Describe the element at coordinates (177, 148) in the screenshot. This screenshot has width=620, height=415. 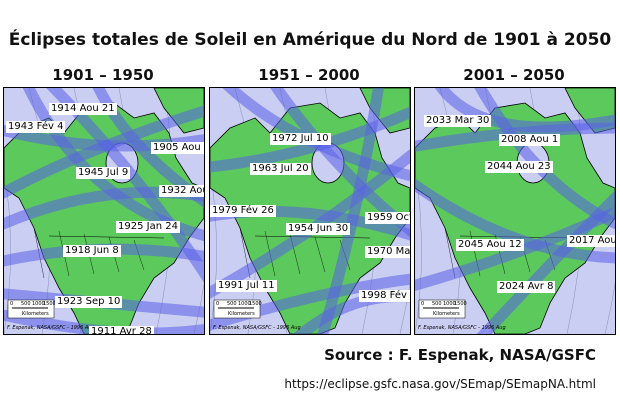
I see `eclipse-label: 1905 Aou 30` at that location.